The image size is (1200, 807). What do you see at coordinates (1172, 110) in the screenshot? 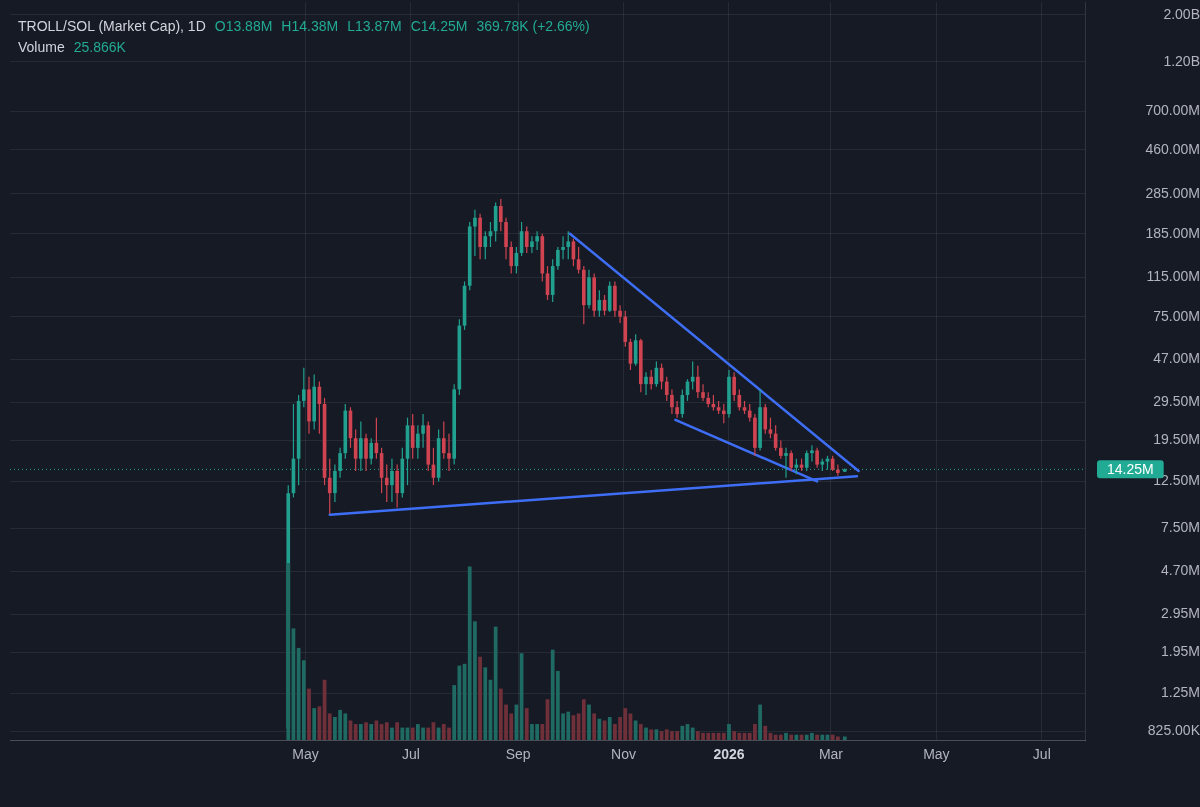
I see `y-tick-label: 700.00M` at bounding box center [1172, 110].